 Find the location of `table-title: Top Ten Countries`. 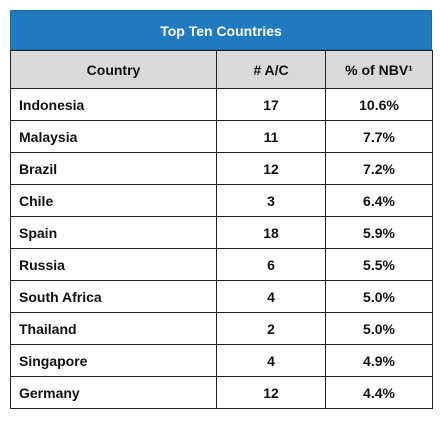

table-title: Top Ten Countries is located at coordinates (221, 30).